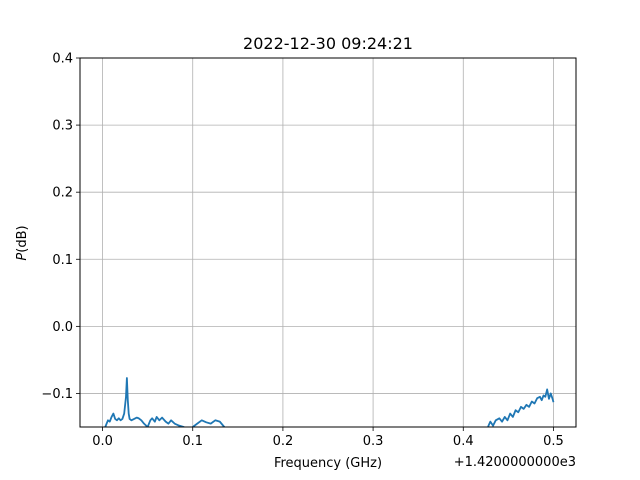 The width and height of the screenshot is (640, 480). Describe the element at coordinates (62, 59) in the screenshot. I see `y-tick-label: 0.4` at that location.